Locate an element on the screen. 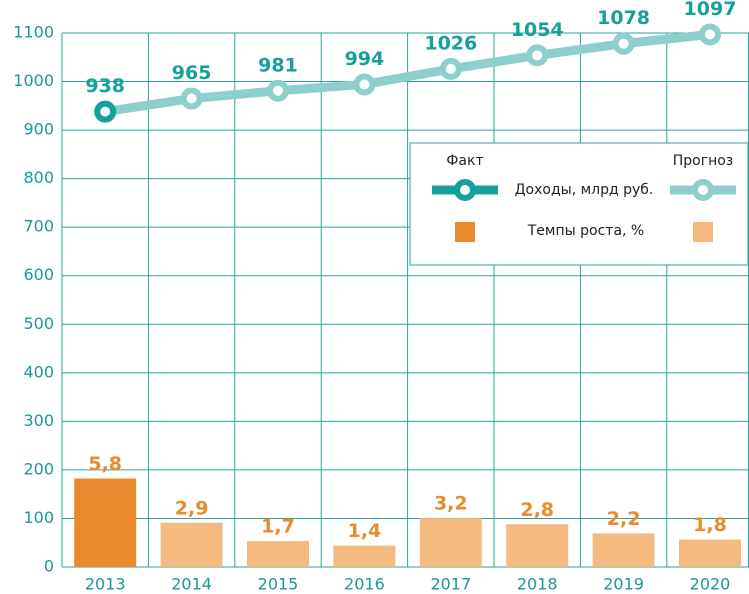 This screenshot has width=749, height=594. x-tick-label: 2018 is located at coordinates (537, 584).